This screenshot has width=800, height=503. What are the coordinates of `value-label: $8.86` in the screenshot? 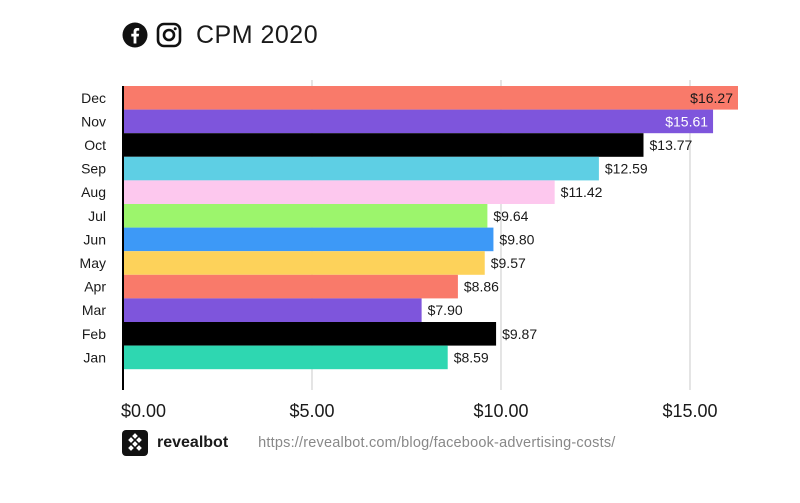 It's located at (481, 287).